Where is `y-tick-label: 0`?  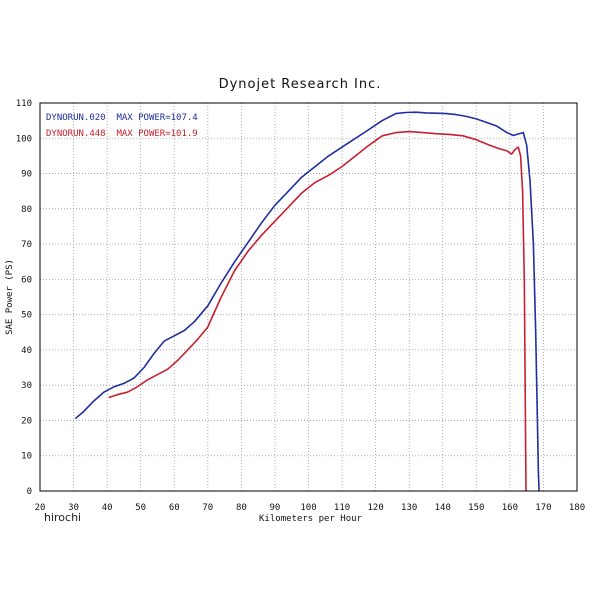 y-tick-label: 0 is located at coordinates (29, 492).